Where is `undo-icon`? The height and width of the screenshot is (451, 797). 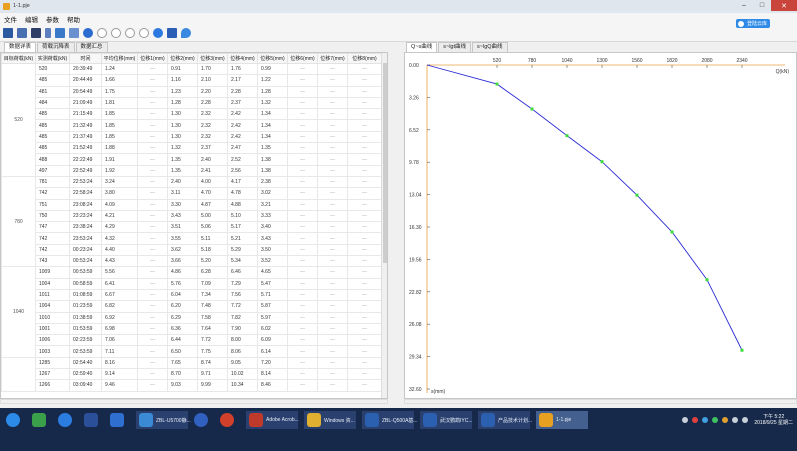 undo-icon is located at coordinates (116, 33).